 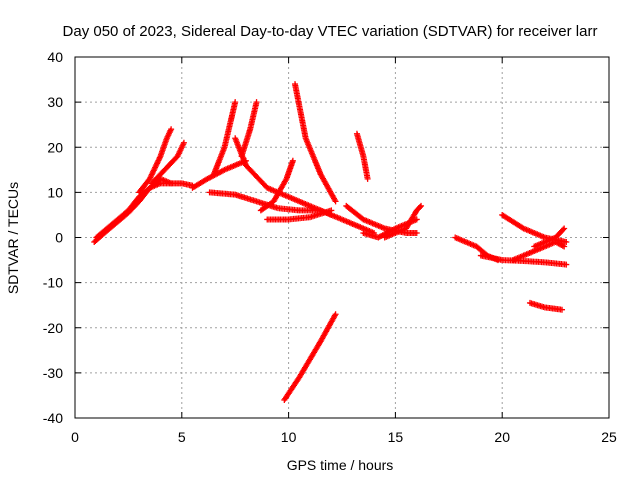 What do you see at coordinates (53, 283) in the screenshot?
I see `y-tick-label: -10` at bounding box center [53, 283].